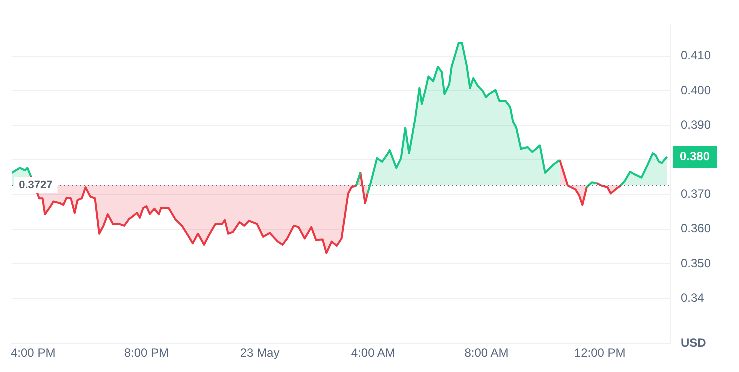  I want to click on x-tick-label: 12:00 PM, so click(600, 353).